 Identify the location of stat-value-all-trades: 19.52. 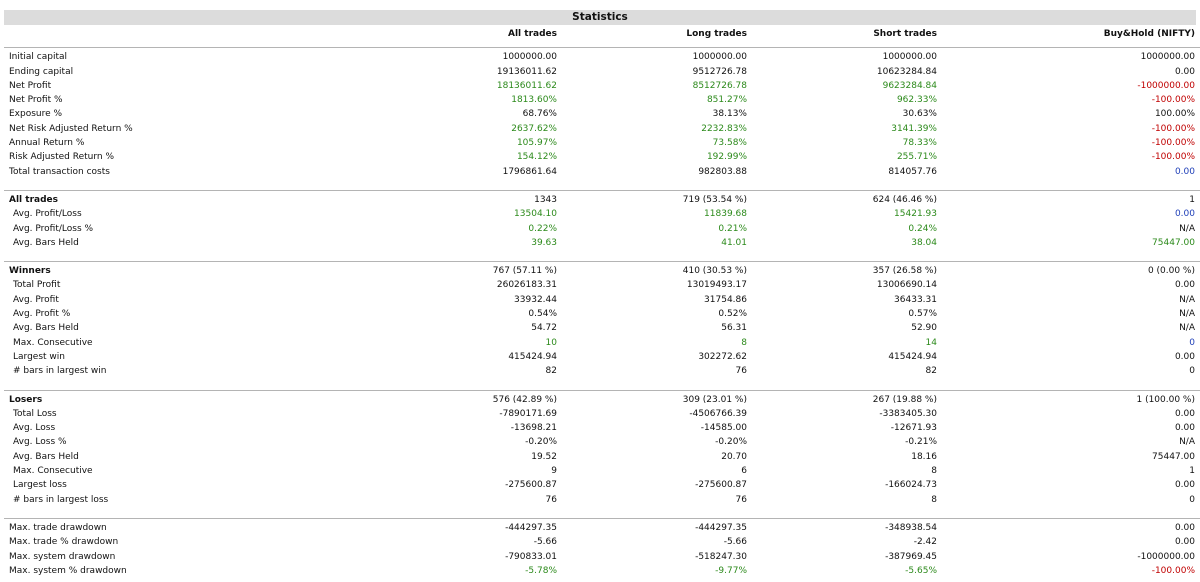
(544, 456).